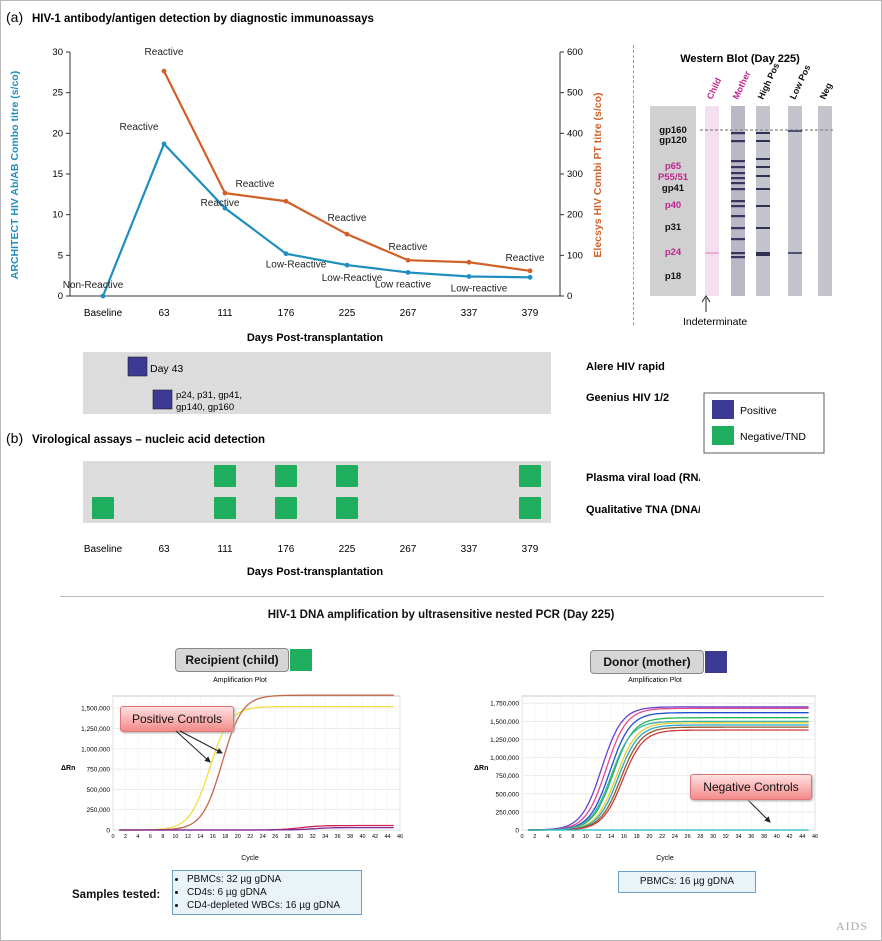 Image resolution: width=882 pixels, height=941 pixels. Describe the element at coordinates (773, 437) in the screenshot. I see `legend-negative-label: Negative/TND` at that location.